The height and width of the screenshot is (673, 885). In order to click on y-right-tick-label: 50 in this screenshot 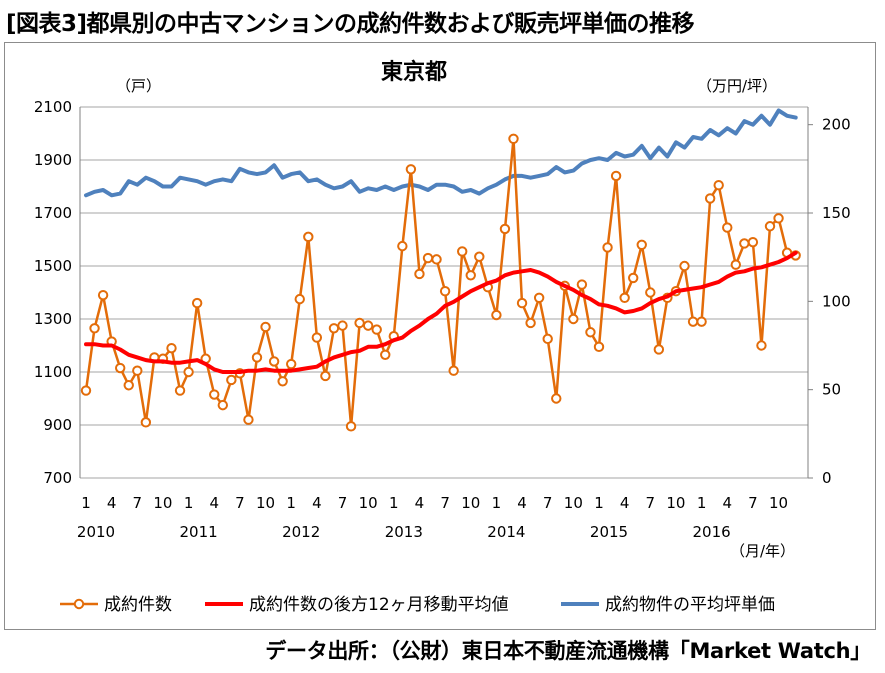, I will do `click(831, 390)`.